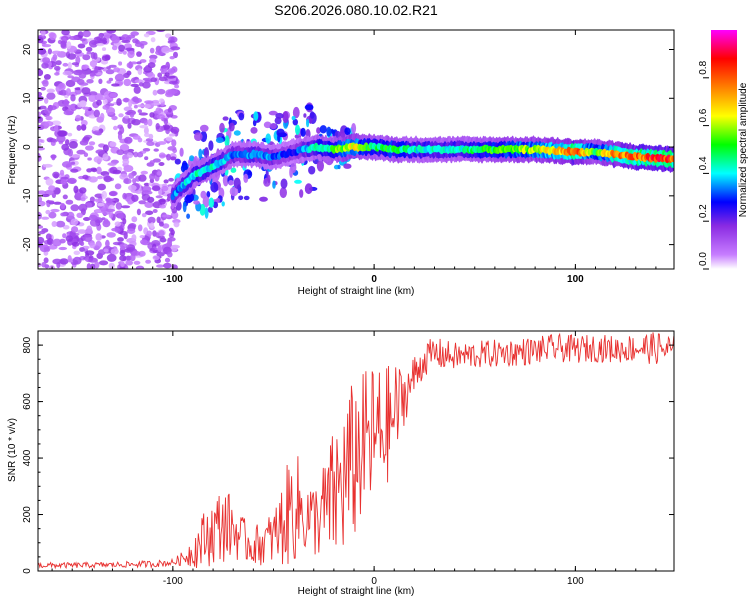  I want to click on x-tick-label: 100, so click(575, 581).